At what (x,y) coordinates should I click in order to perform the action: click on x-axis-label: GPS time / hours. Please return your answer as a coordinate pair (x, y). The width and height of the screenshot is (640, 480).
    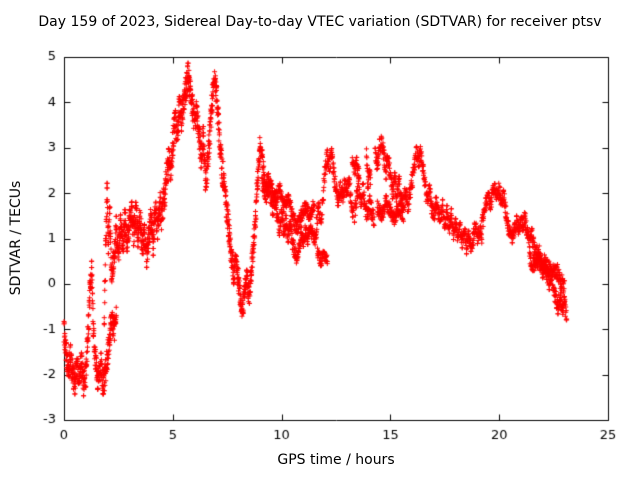
    Looking at the image, I should click on (336, 460).